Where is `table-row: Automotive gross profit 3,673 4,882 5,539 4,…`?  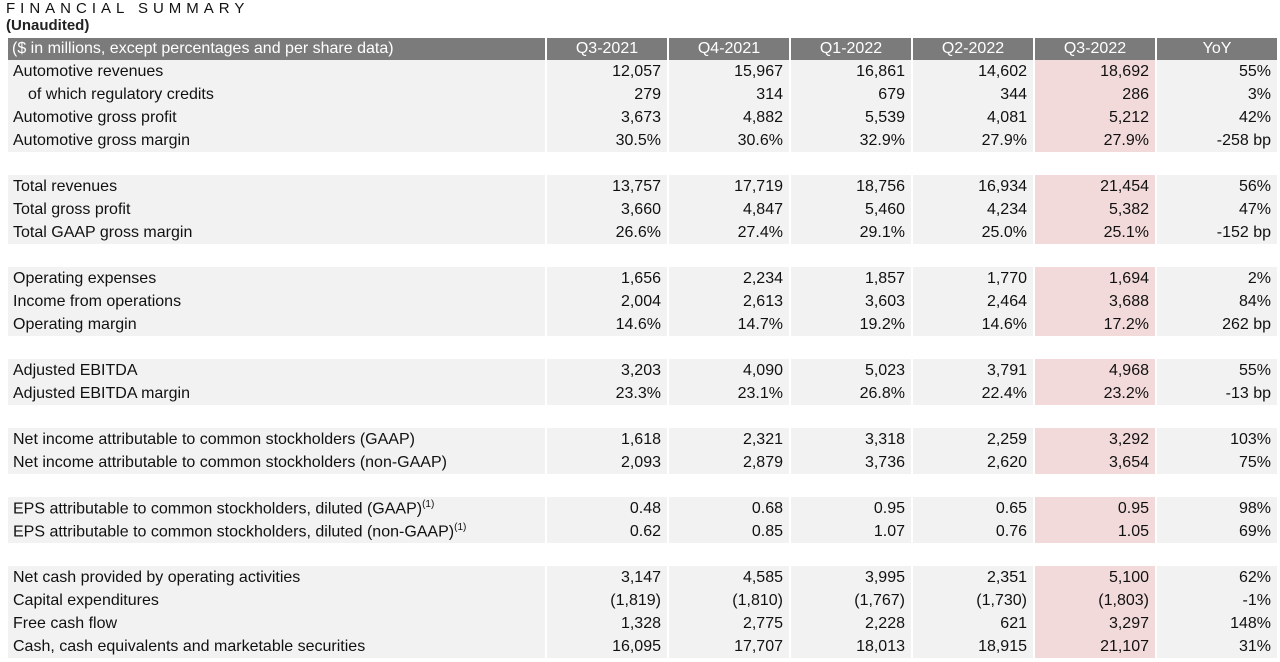
table-row: Automotive gross profit 3,673 4,882 5,539 4,… is located at coordinates (642, 117).